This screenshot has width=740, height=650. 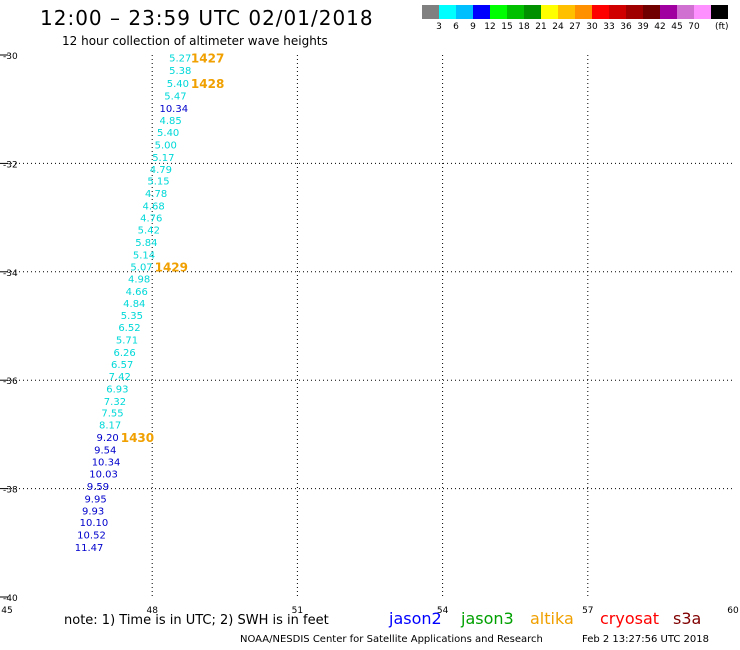 I want to click on color-legend-label: 42, so click(x=660, y=27).